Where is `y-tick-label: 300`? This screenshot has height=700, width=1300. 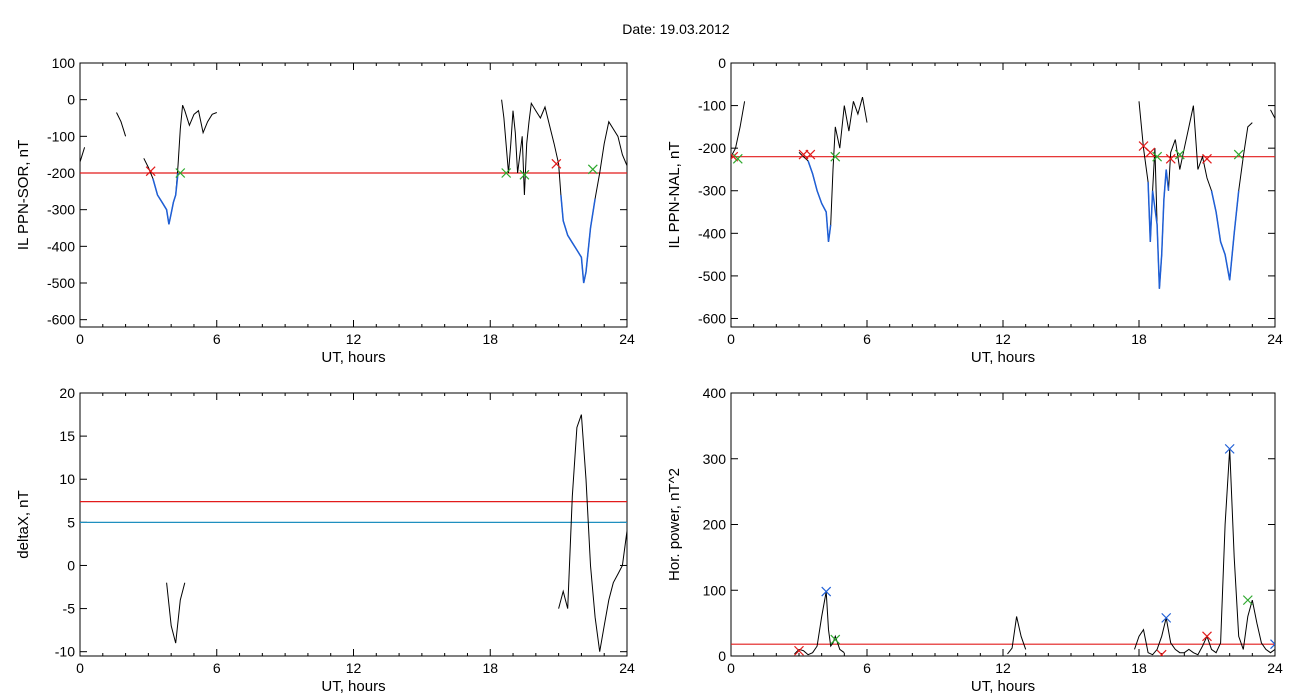 y-tick-label: 300 is located at coordinates (715, 459).